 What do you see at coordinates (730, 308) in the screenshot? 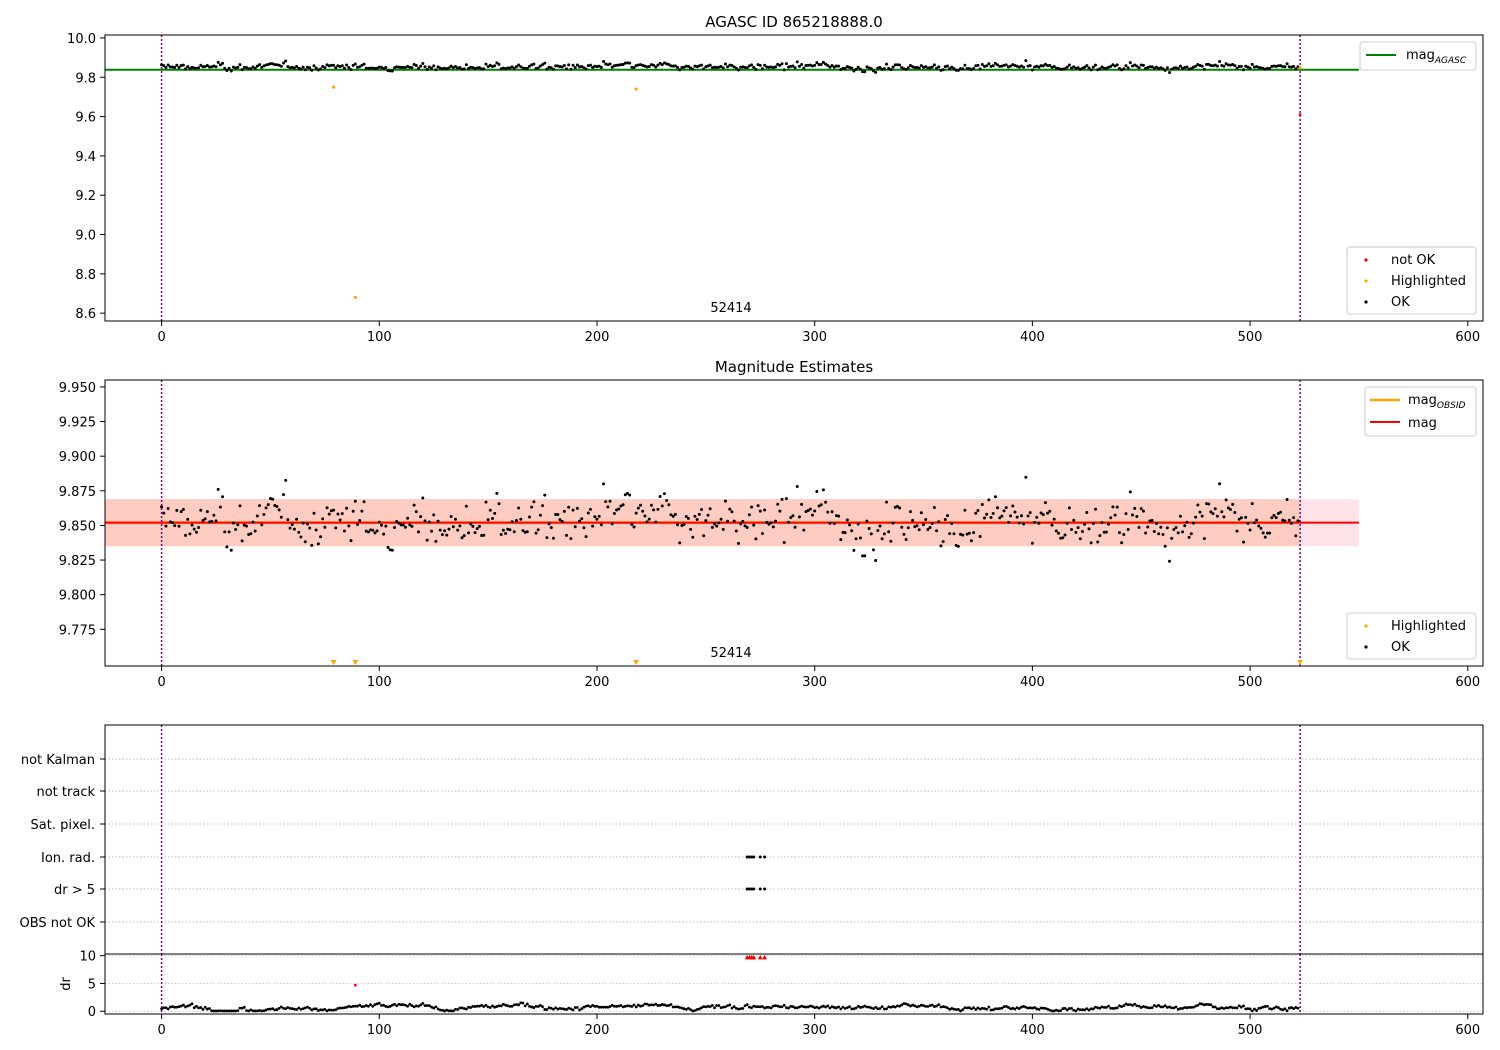
I see `panel-agasc-obsid-label: 52414` at bounding box center [730, 308].